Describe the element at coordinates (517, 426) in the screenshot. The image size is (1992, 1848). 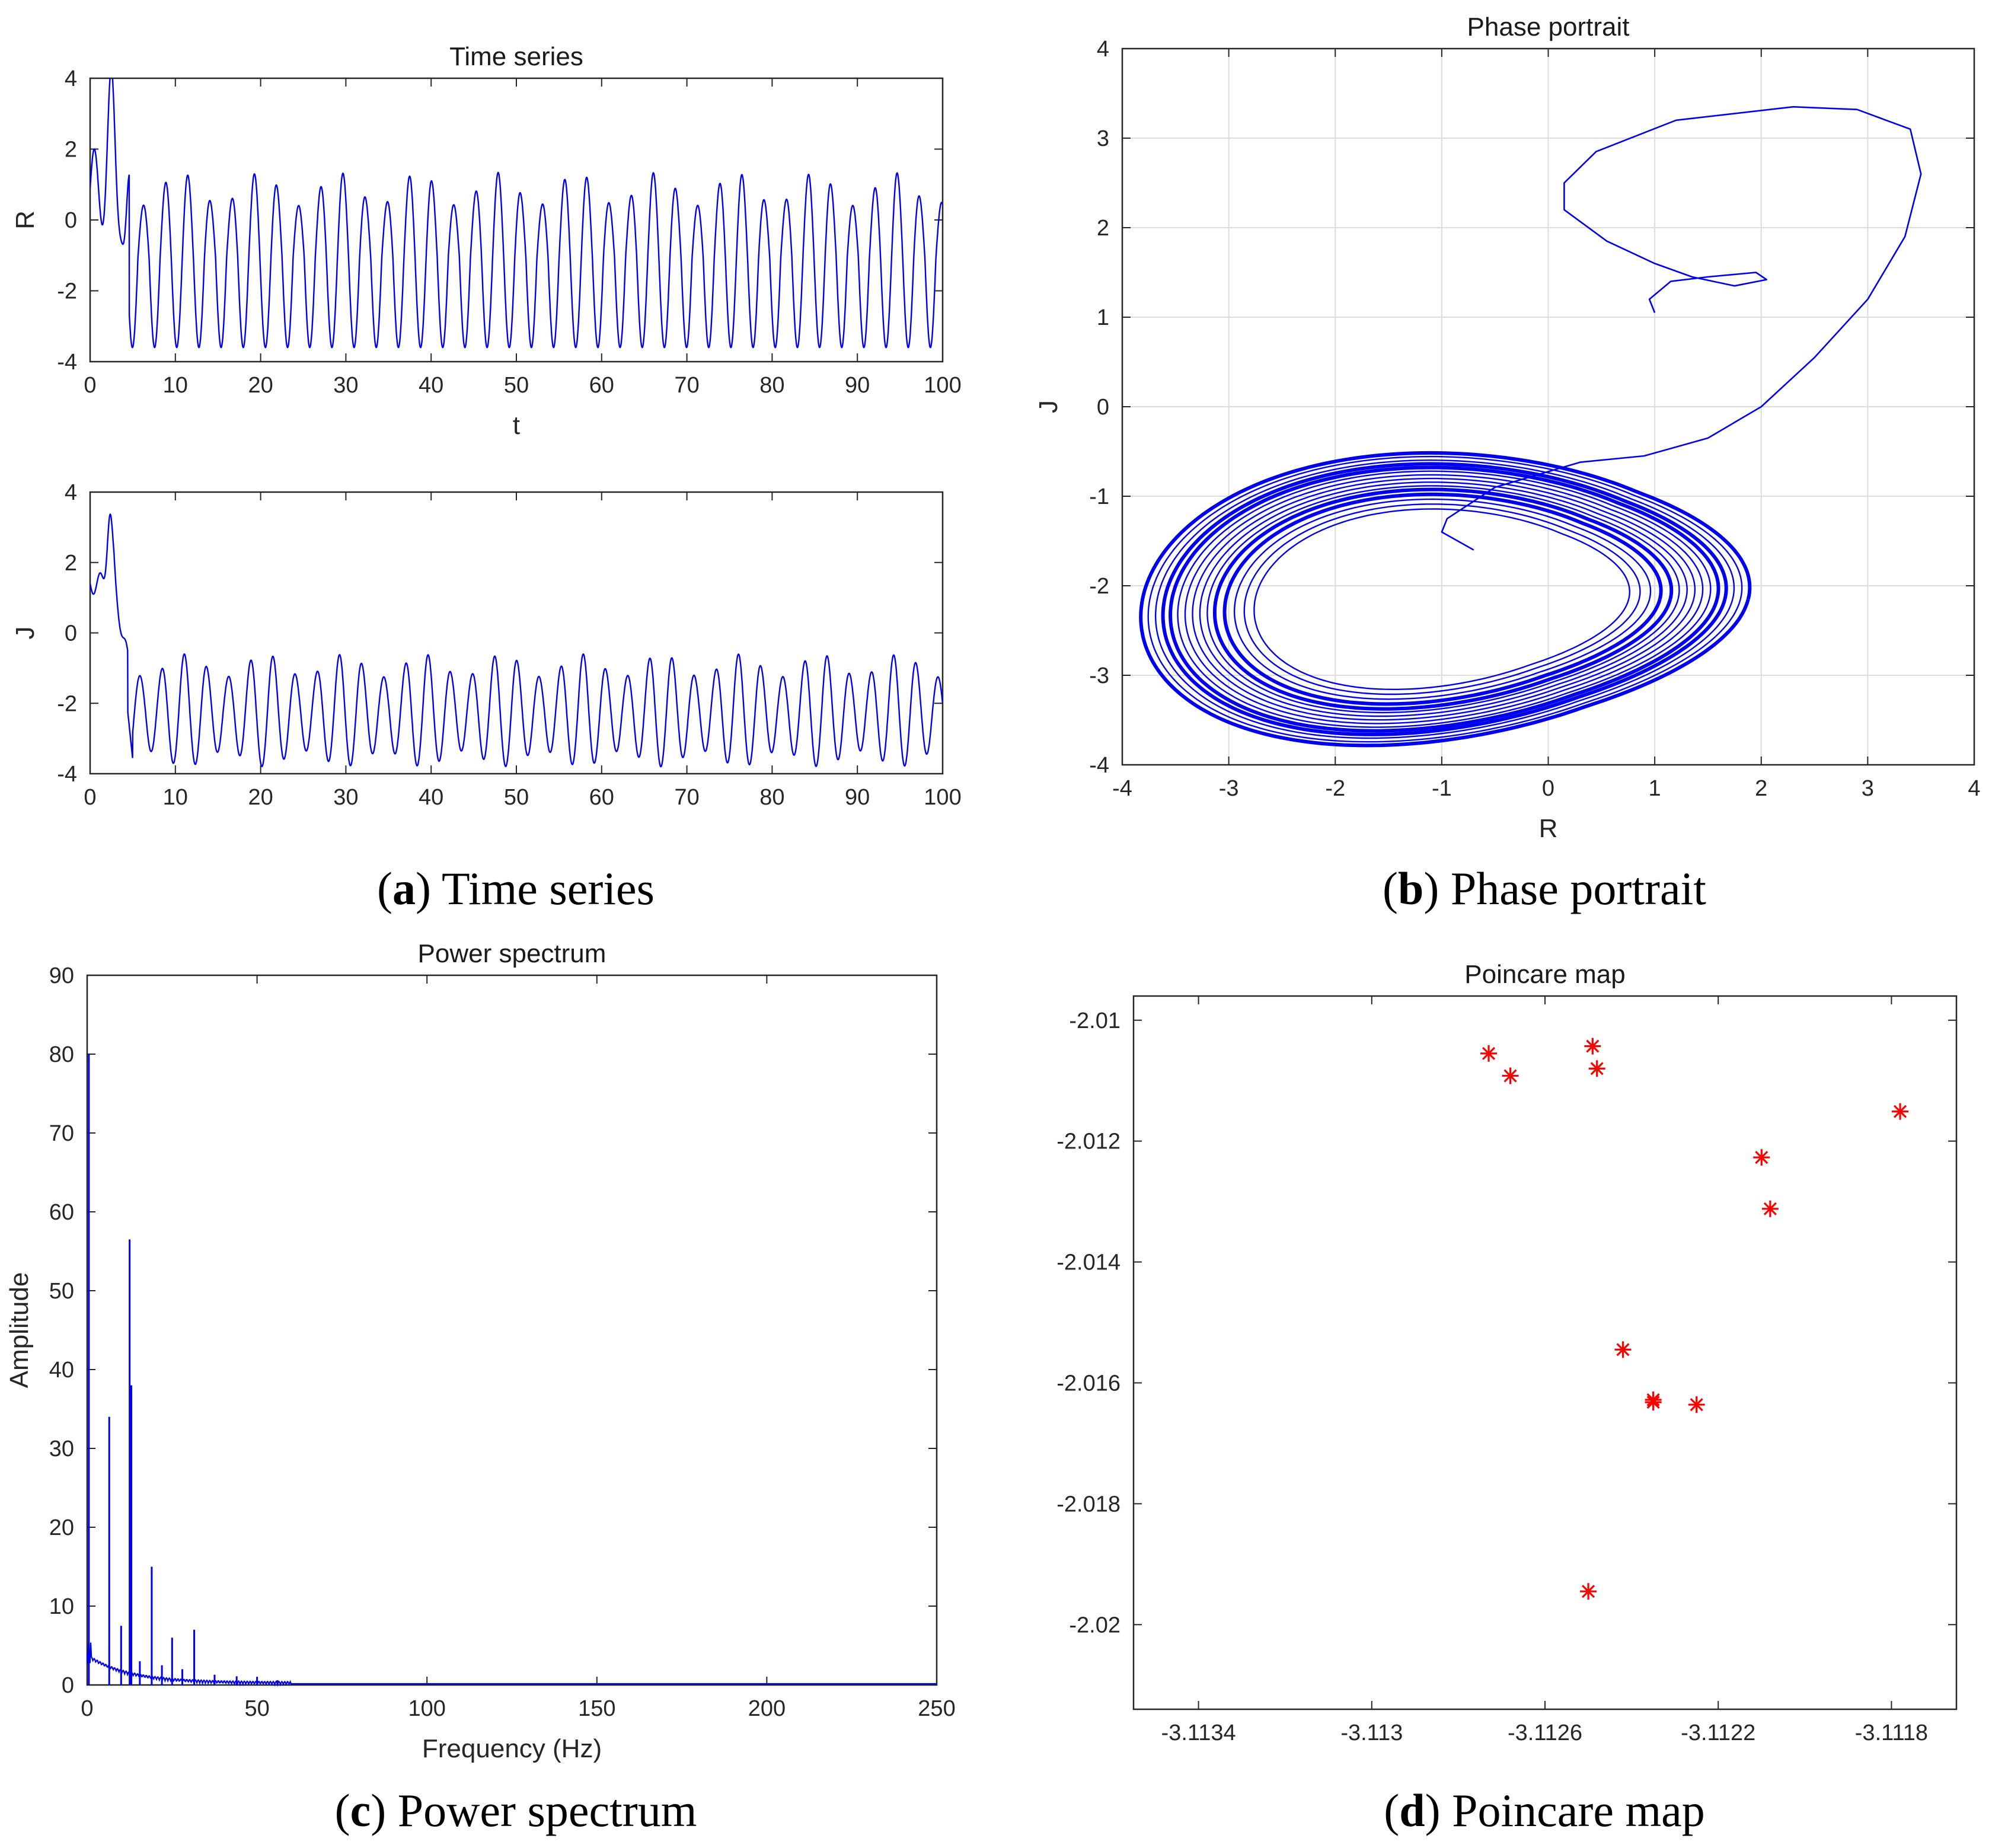
I see `x-axis-label: t` at that location.